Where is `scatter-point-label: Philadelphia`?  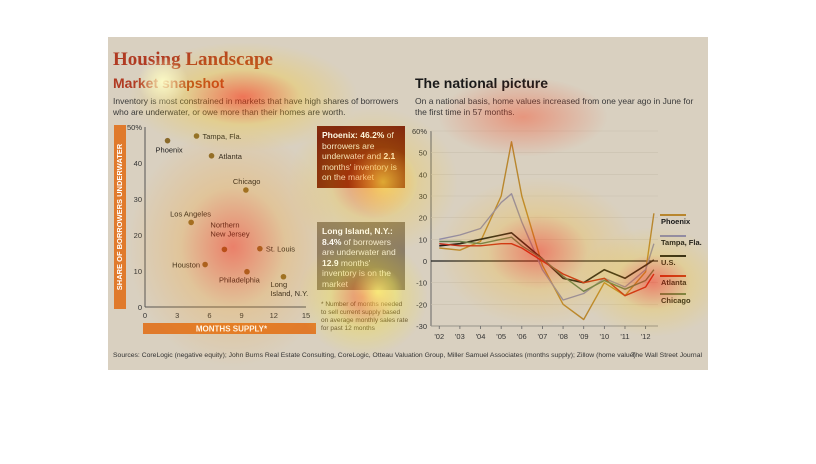 scatter-point-label: Philadelphia is located at coordinates (240, 280).